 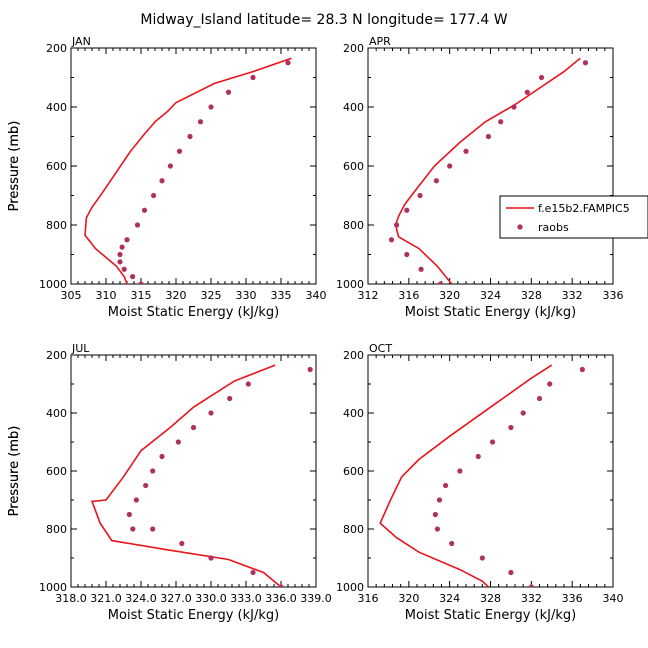 What do you see at coordinates (449, 598) in the screenshot?
I see `x-tick-label: 324` at bounding box center [449, 598].